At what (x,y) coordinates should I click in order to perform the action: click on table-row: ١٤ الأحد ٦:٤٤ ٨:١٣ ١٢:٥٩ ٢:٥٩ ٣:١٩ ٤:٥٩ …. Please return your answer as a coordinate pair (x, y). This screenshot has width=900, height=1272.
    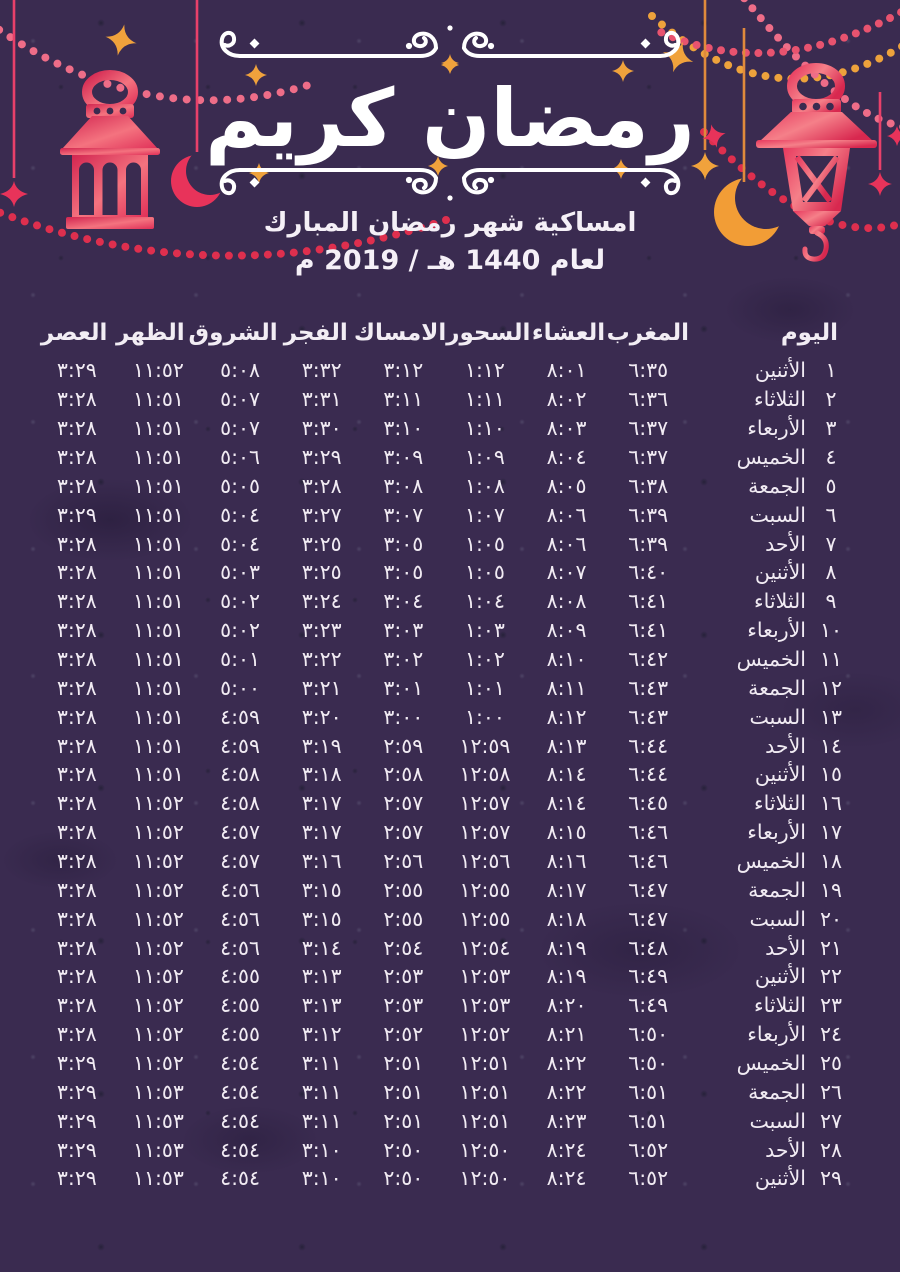
    Looking at the image, I should click on (440, 745).